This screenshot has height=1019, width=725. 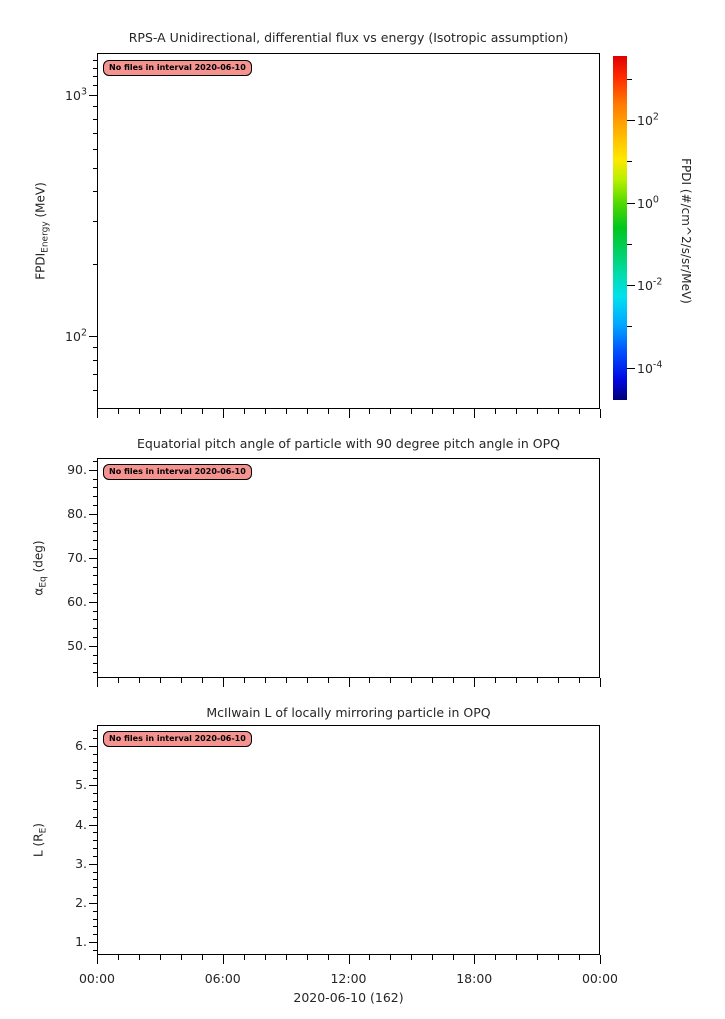 What do you see at coordinates (81, 746) in the screenshot?
I see `y-tick-label: 6.` at bounding box center [81, 746].